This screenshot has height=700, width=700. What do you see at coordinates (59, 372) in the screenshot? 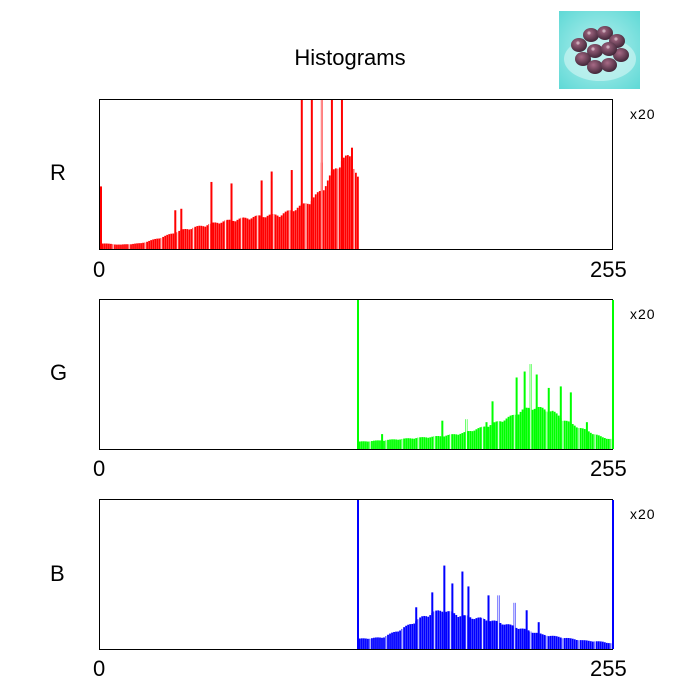
I see `channel-label: G` at bounding box center [59, 372].